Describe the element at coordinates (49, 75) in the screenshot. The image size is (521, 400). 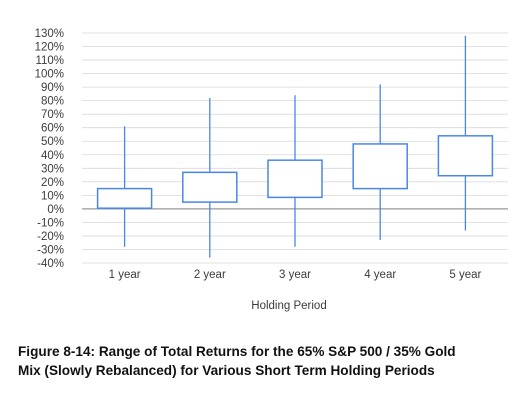
I see `y-tick-label: 100%` at that location.